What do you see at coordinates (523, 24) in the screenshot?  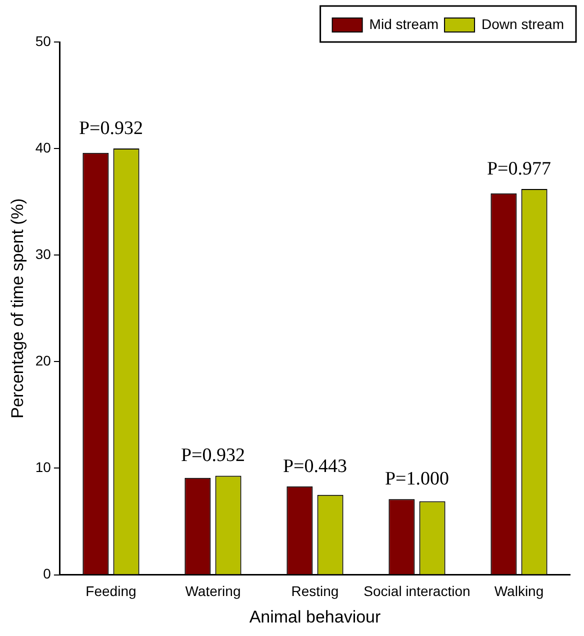 I see `legend-label: Down stream` at bounding box center [523, 24].